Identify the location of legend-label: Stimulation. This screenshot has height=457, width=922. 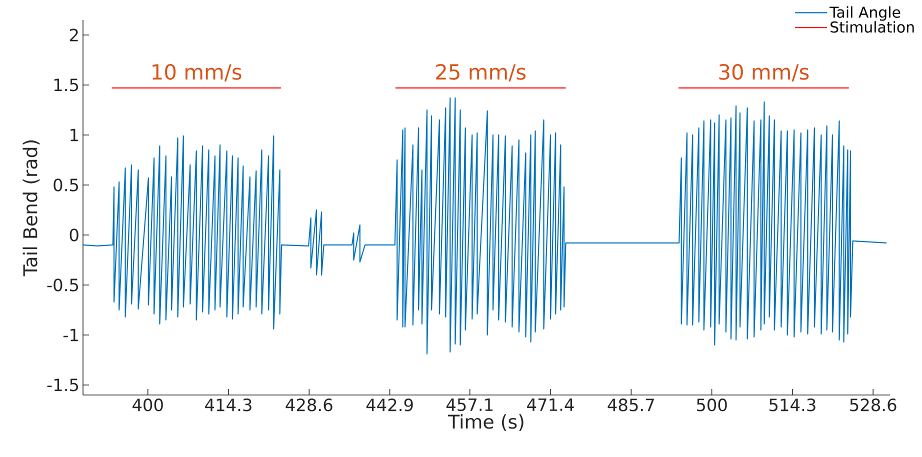
(872, 27).